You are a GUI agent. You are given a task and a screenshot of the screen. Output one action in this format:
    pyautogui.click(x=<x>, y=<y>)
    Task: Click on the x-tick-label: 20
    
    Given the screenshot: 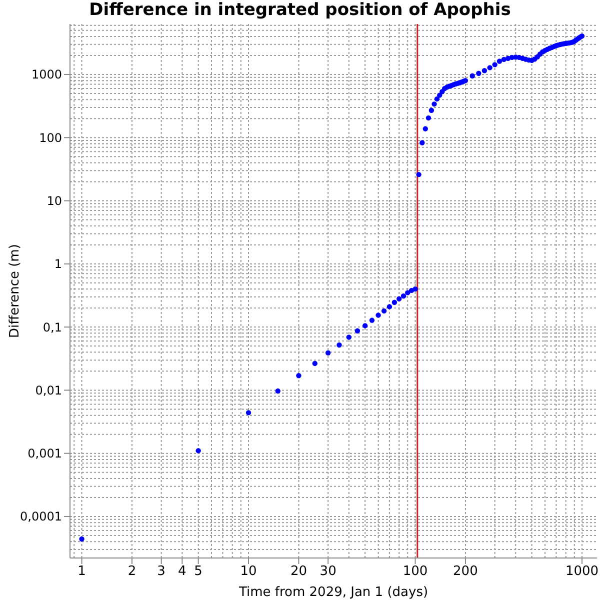 What is the action you would take?
    pyautogui.click(x=298, y=572)
    